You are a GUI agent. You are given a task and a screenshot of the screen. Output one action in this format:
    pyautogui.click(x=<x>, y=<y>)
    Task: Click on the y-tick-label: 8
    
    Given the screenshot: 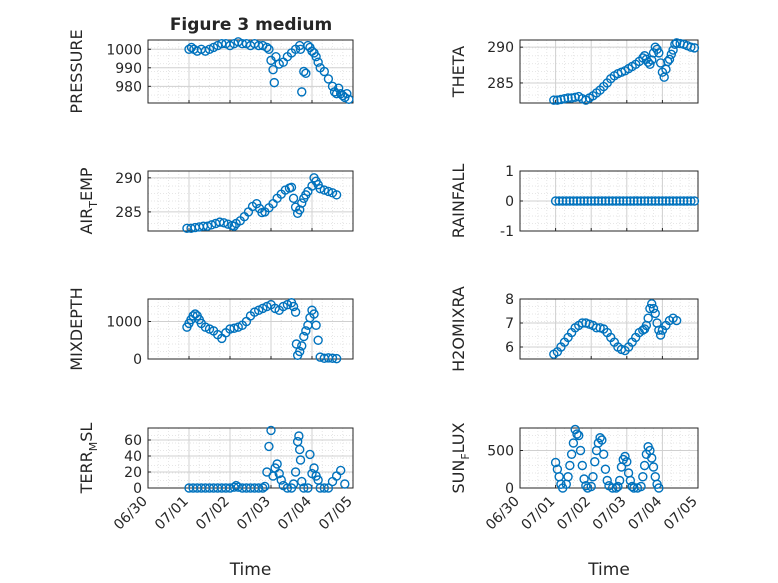 What is the action you would take?
    pyautogui.click(x=509, y=300)
    